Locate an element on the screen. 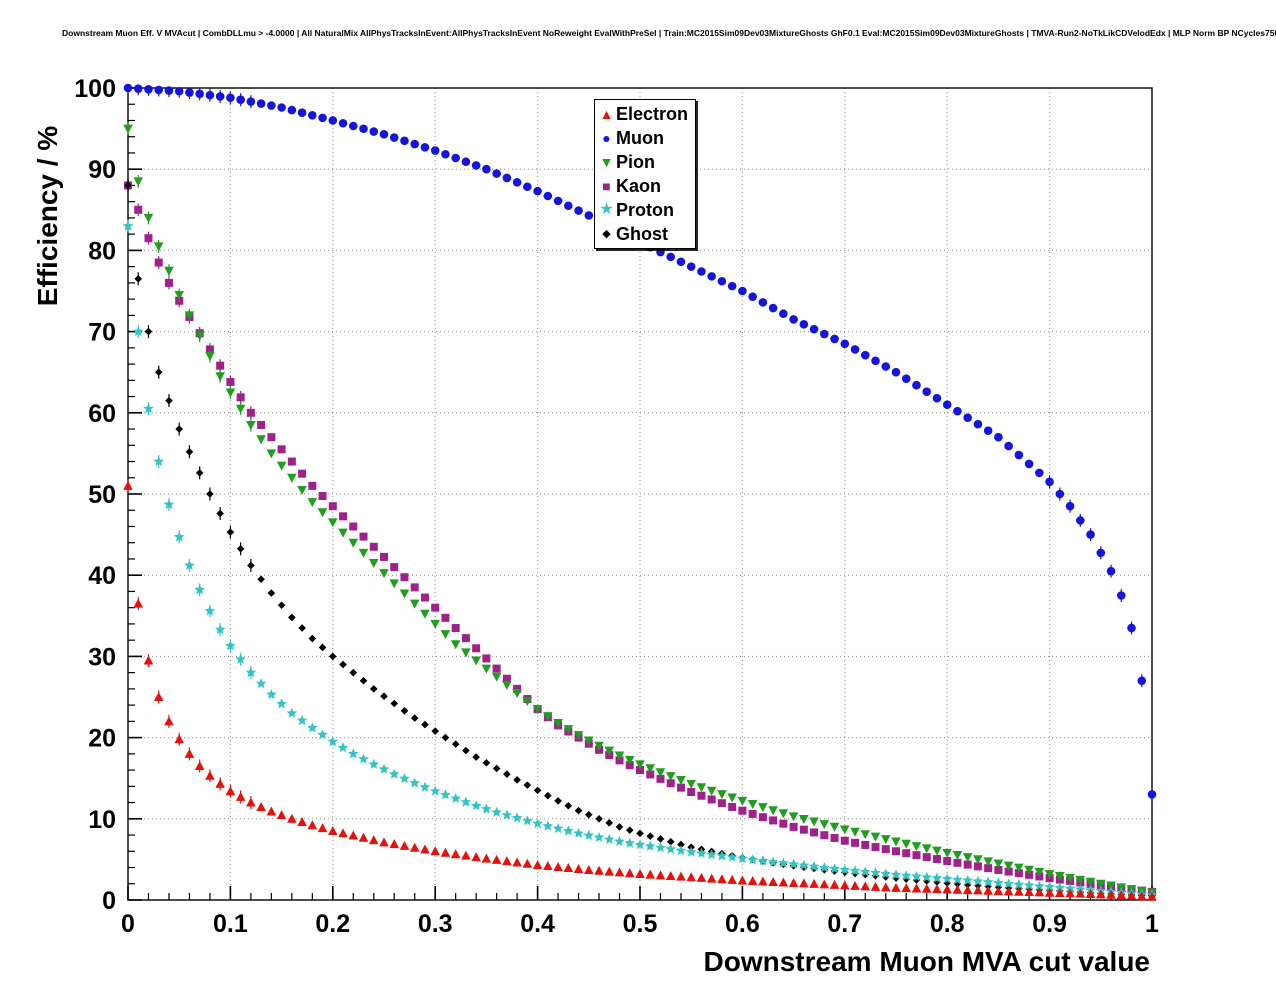  legend-label-proton: Proton is located at coordinates (645, 209).